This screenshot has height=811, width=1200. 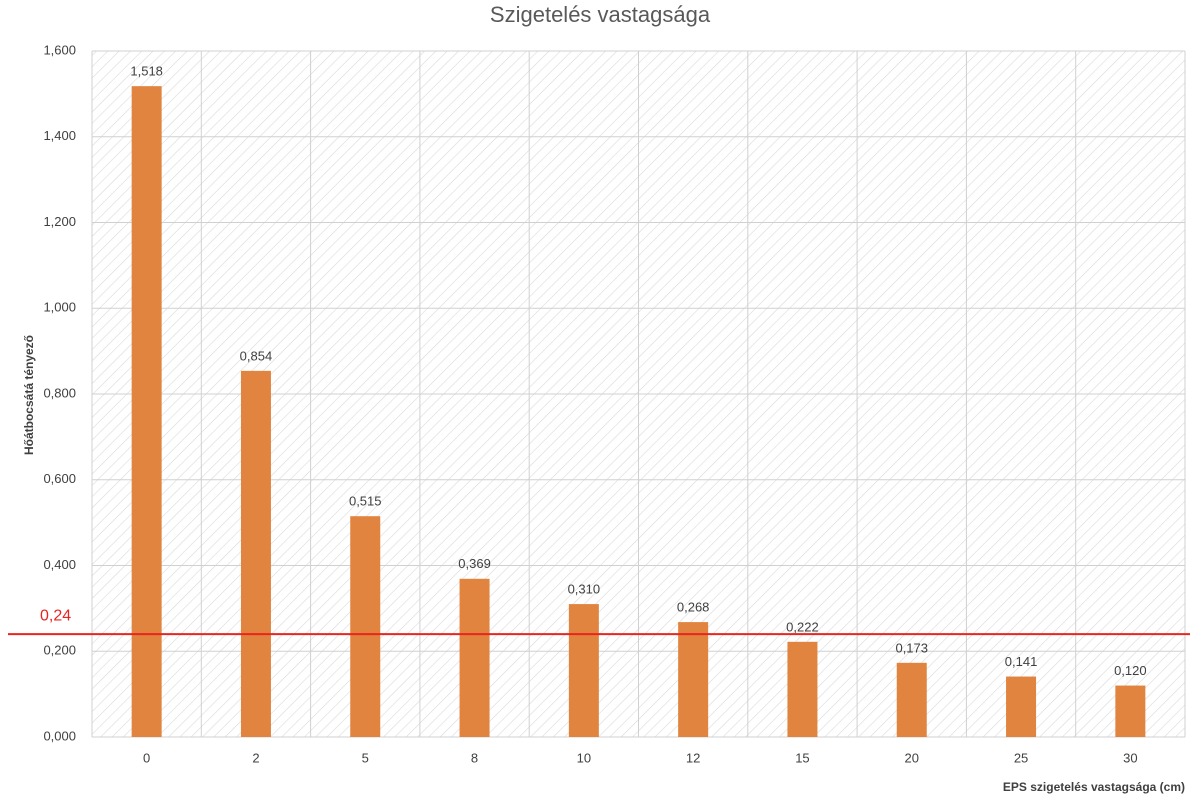 I want to click on y-tick-label: 0,400, so click(x=59, y=564).